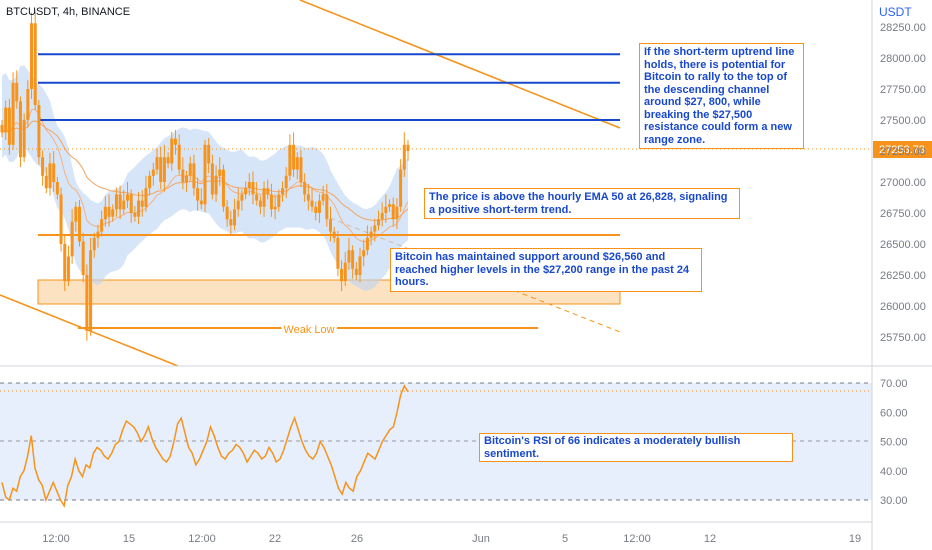 This screenshot has width=932, height=550. Describe the element at coordinates (903, 121) in the screenshot. I see `price-tick-label: 27500.00` at that location.